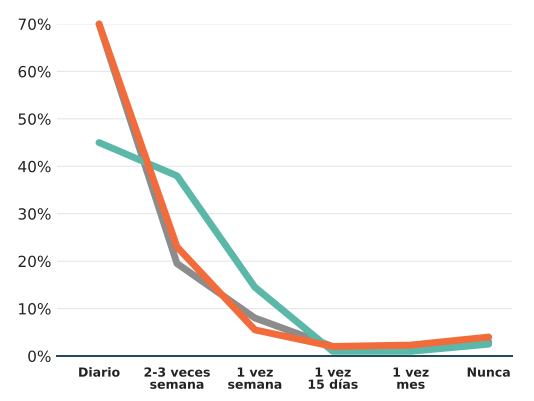  What do you see at coordinates (177, 378) in the screenshot?
I see `x-tick-label: 2-3 veces semana` at bounding box center [177, 378].